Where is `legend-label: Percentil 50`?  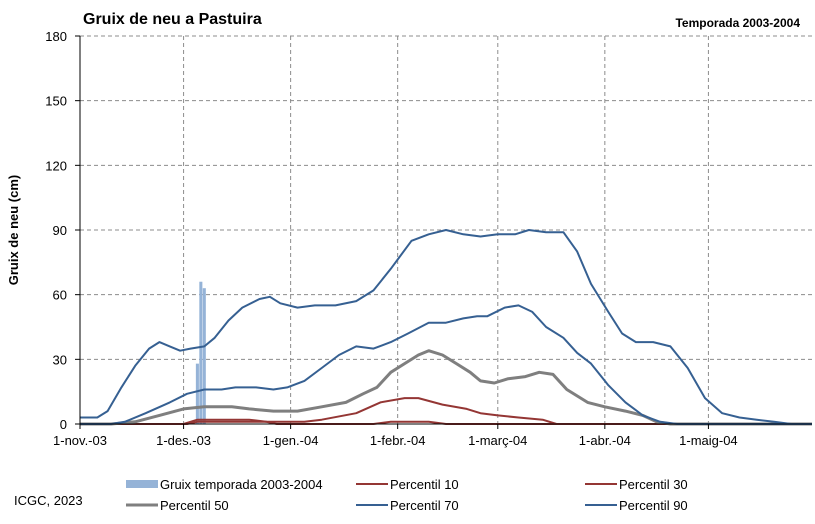 legend-label: Percentil 50 is located at coordinates (194, 505).